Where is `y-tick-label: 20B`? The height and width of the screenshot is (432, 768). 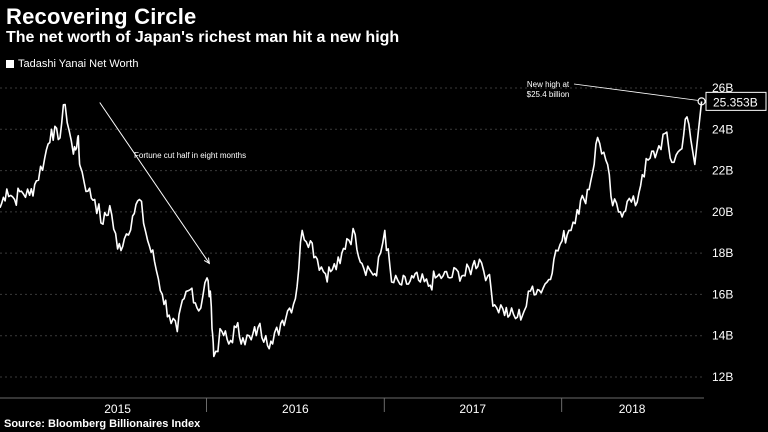
y-tick-label: 20B is located at coordinates (722, 212).